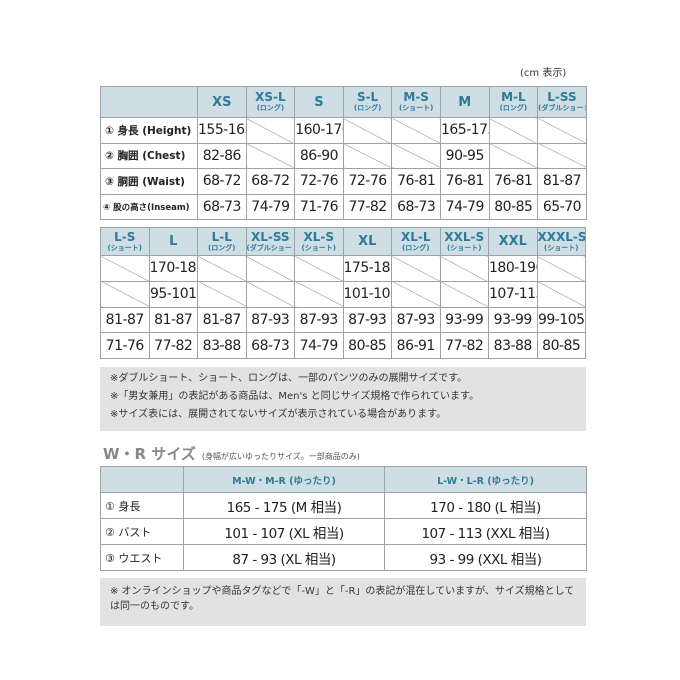  Describe the element at coordinates (319, 236) in the screenshot. I see `size-name: XL-S` at that location.